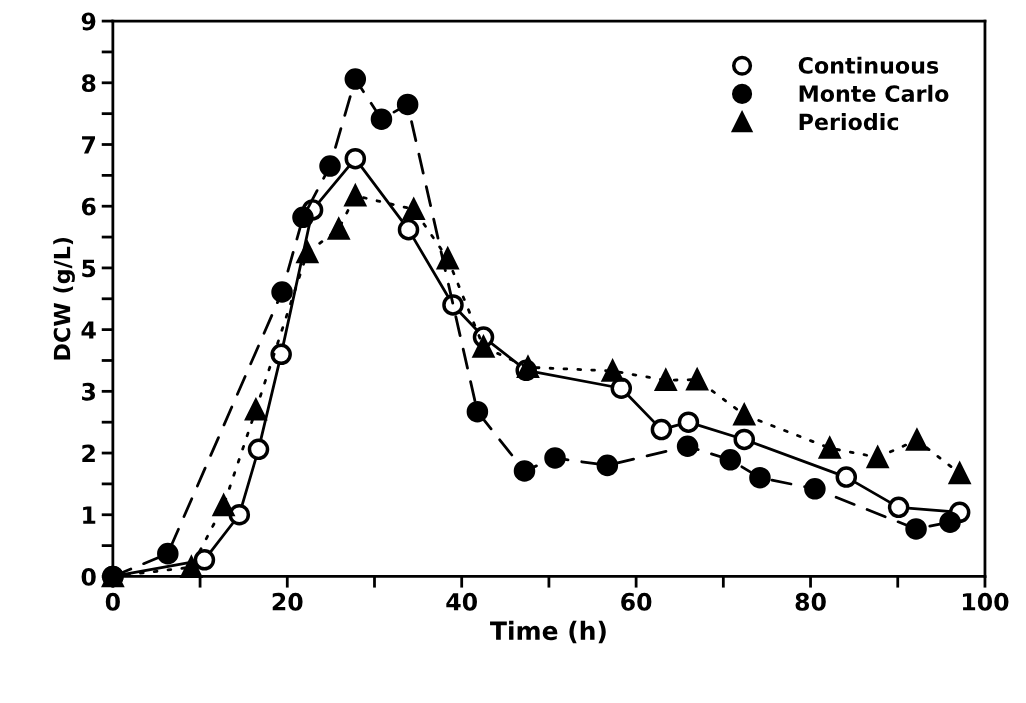 The height and width of the screenshot is (703, 1026). What do you see at coordinates (849, 121) in the screenshot?
I see `legend-label: Periodic` at bounding box center [849, 121].